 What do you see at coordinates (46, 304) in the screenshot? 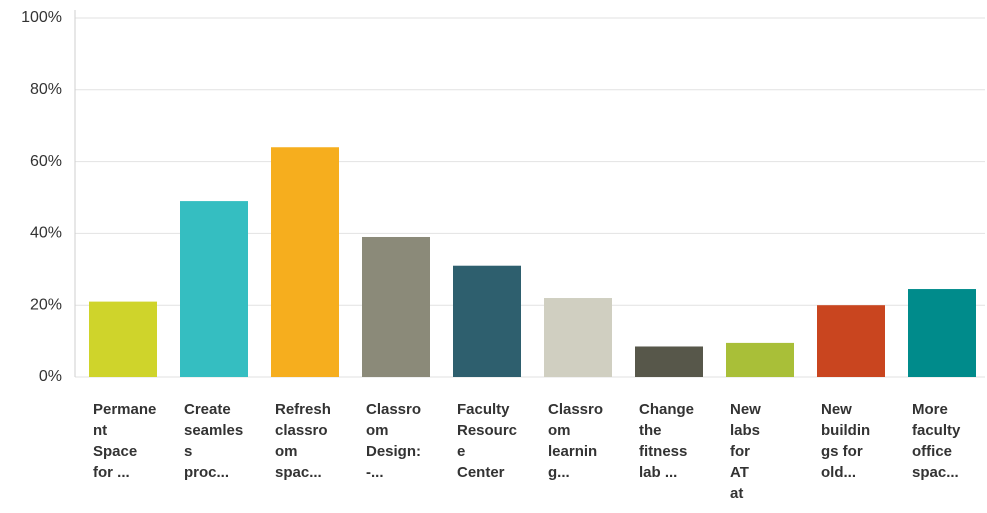
I see `y-tick-label: 20%` at bounding box center [46, 304].